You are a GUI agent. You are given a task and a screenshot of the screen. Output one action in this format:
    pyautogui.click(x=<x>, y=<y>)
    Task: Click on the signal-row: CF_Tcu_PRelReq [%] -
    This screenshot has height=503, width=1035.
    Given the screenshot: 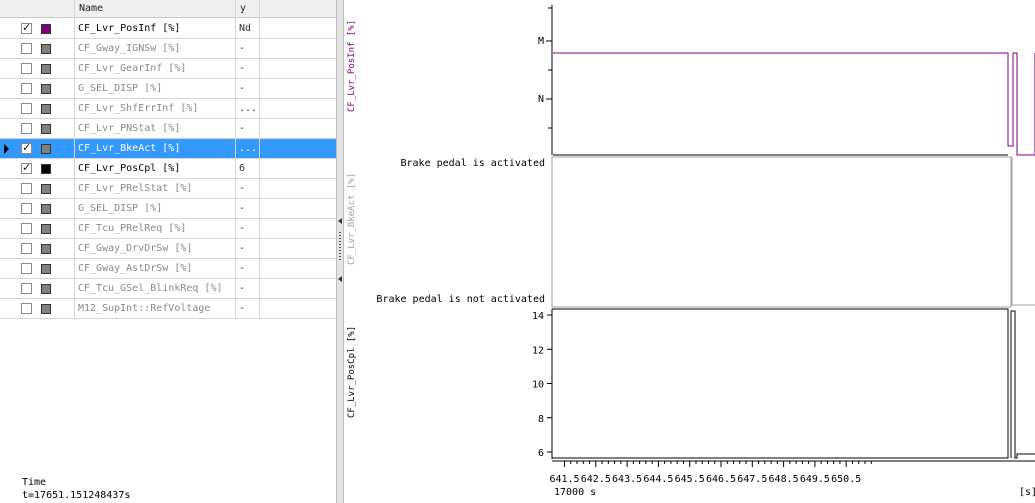 What is the action you would take?
    pyautogui.click(x=168, y=229)
    